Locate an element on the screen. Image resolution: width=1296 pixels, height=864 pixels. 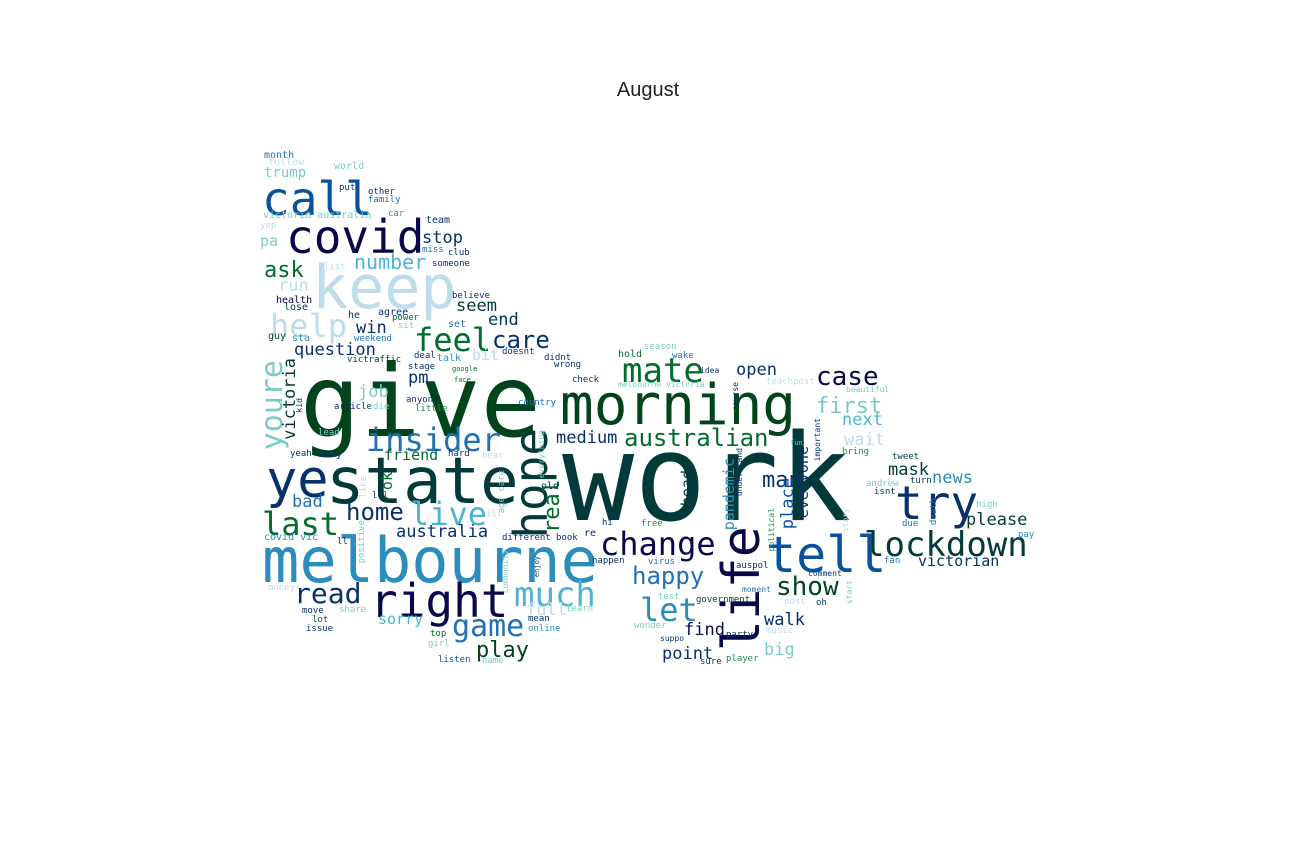
cloud-word-medium: medium is located at coordinates (587, 438).